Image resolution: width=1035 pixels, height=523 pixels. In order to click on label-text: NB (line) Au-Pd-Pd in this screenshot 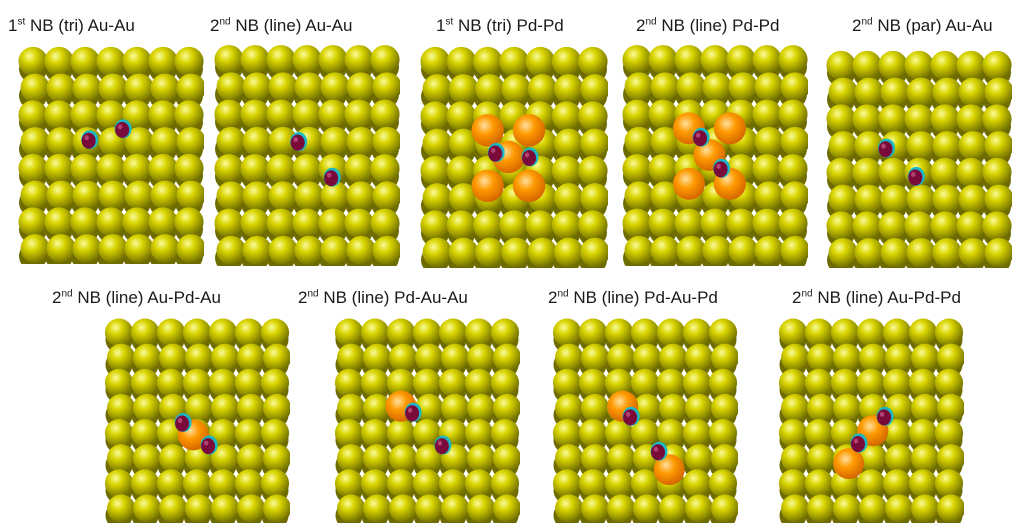, I will do `click(886, 297)`.